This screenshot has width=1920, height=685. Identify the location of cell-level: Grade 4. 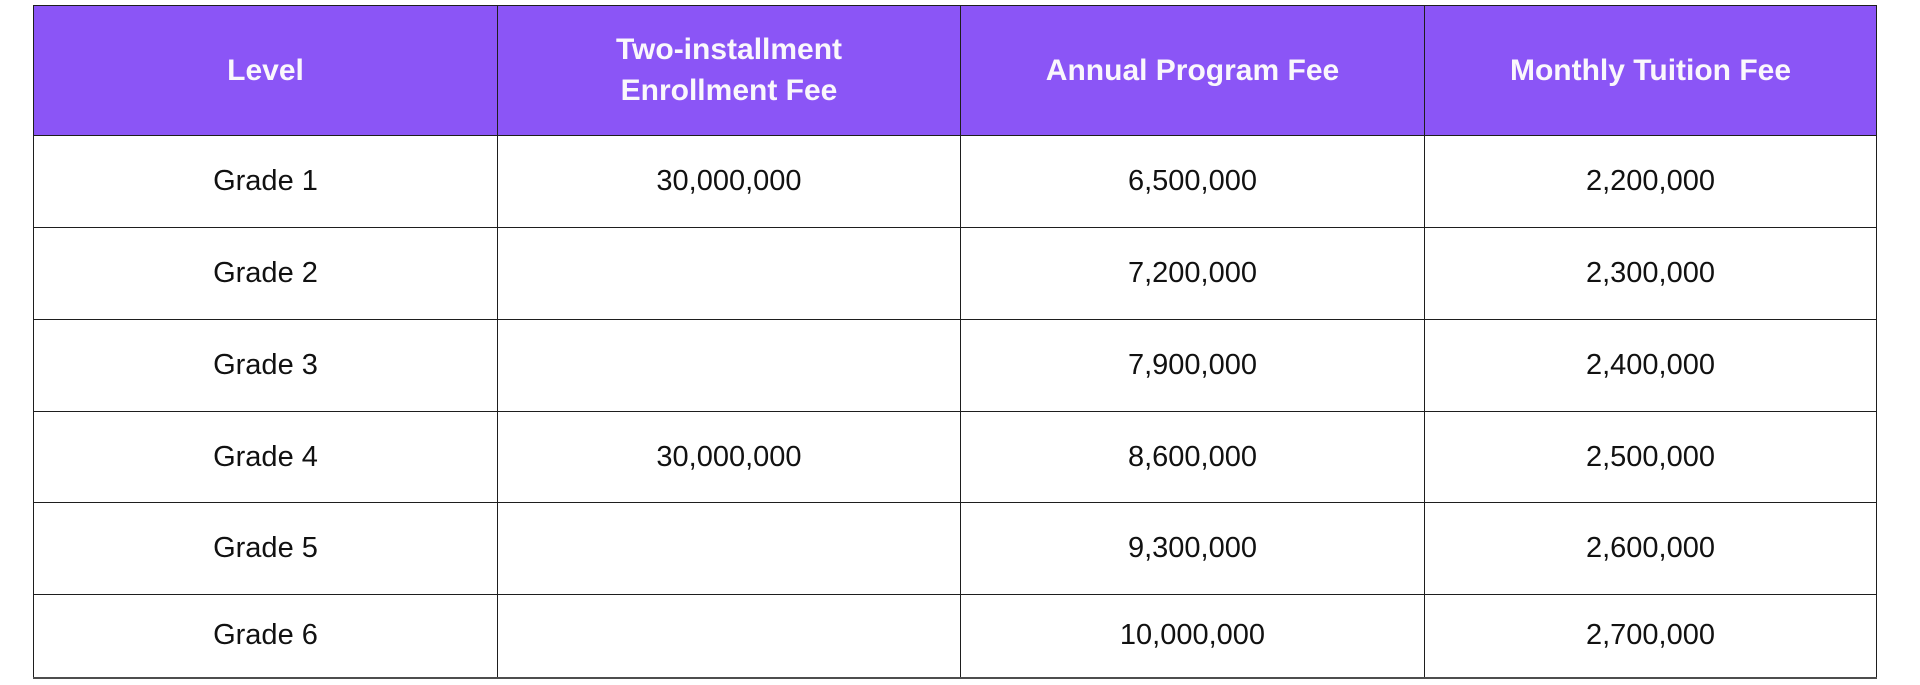
(265, 457).